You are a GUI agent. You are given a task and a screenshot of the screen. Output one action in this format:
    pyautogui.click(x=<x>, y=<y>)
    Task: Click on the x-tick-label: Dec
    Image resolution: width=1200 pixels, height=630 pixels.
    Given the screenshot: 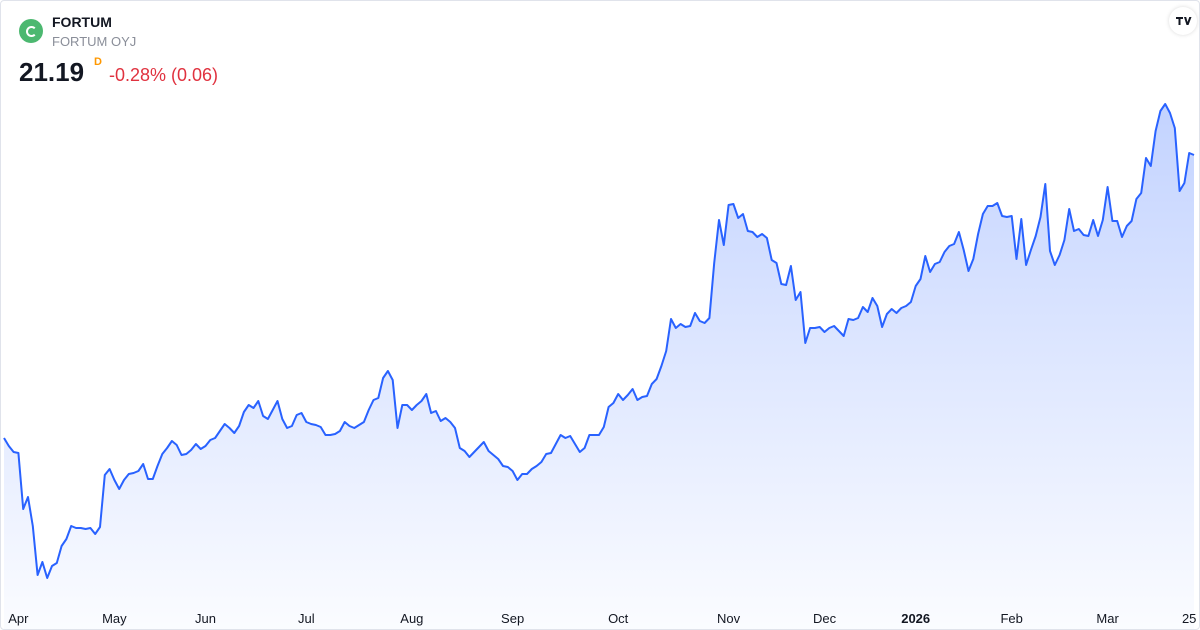 What is the action you would take?
    pyautogui.click(x=825, y=618)
    